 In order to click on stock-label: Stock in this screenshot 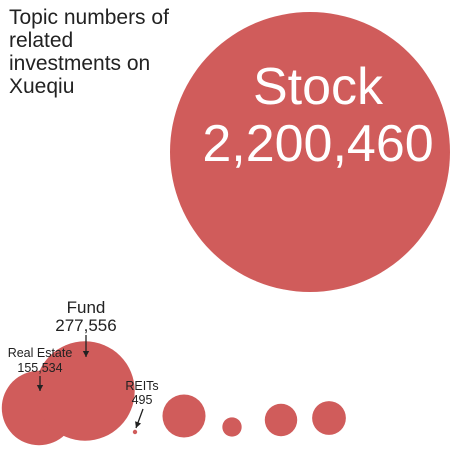, I will do `click(318, 87)`.